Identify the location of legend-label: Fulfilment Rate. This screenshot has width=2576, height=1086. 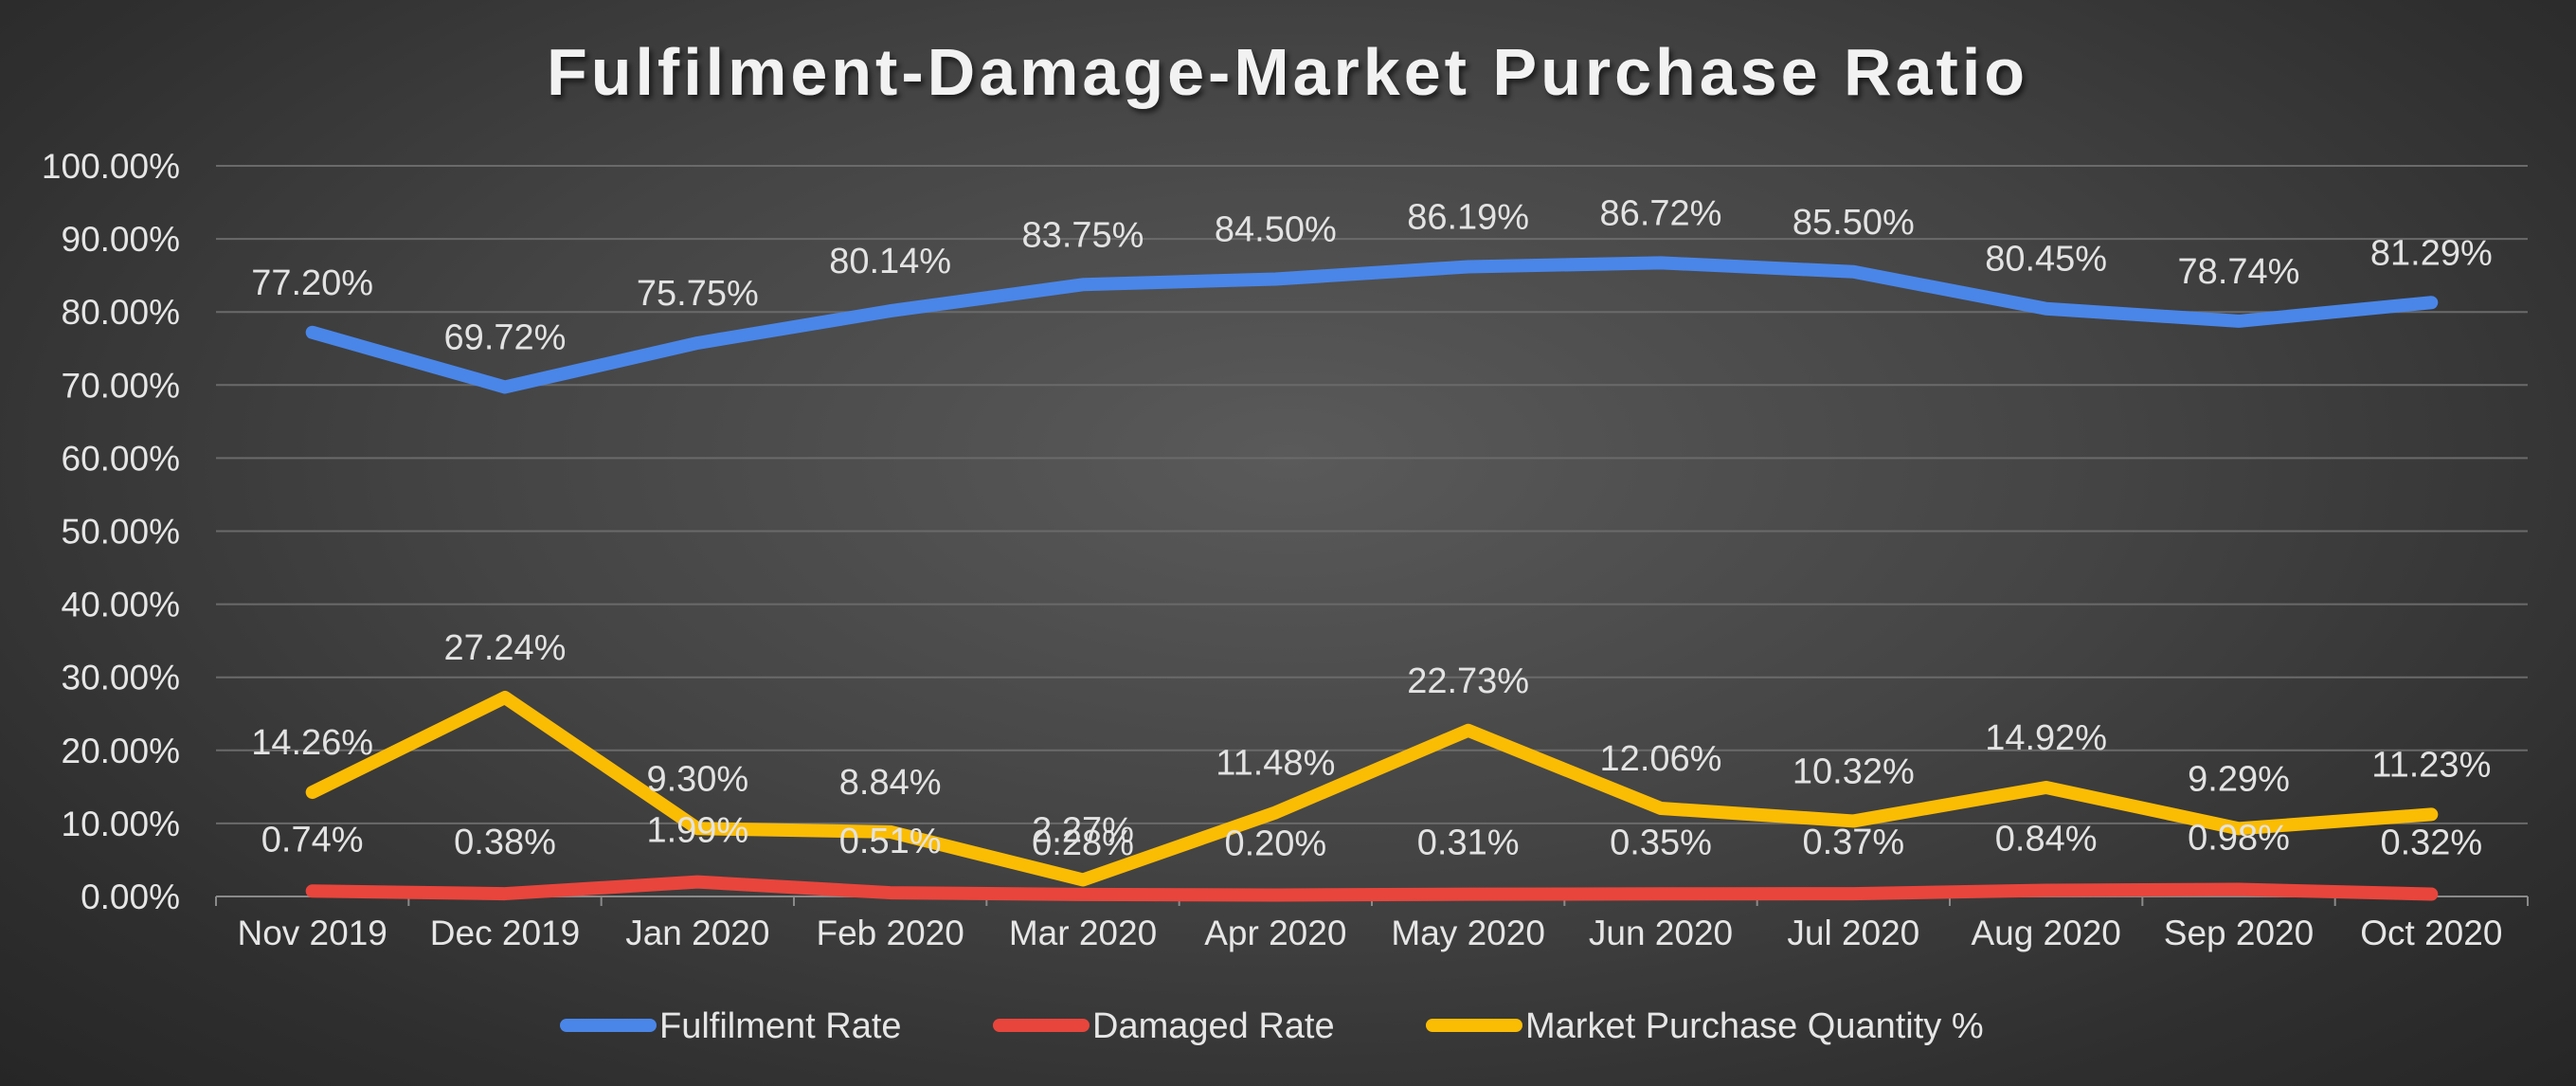
(780, 1026).